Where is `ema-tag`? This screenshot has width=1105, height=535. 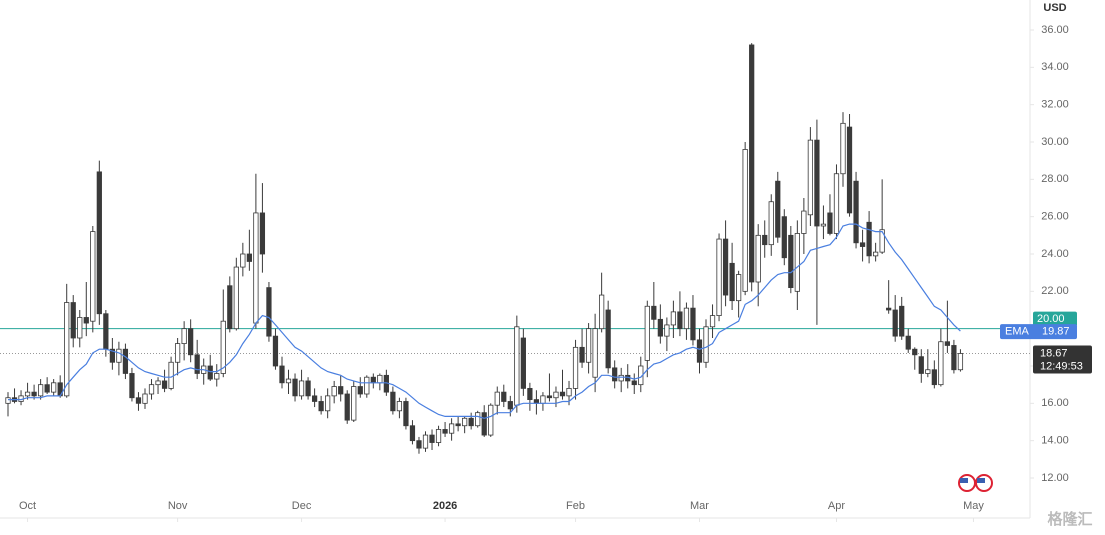 ema-tag is located at coordinates (1038, 332).